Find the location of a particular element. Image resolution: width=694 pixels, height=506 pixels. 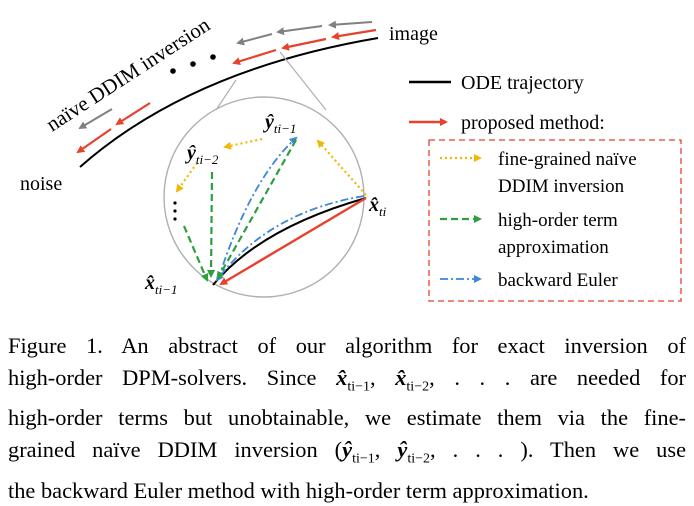

caption-y-ti-minus-1: ŷ is located at coordinates (347, 449).